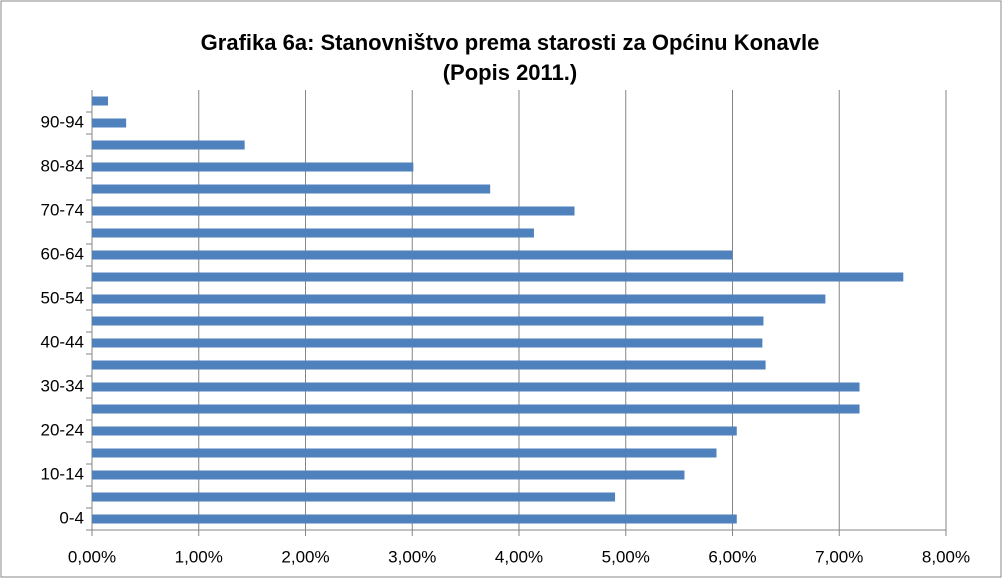 Image resolution: width=1004 pixels, height=580 pixels. Describe the element at coordinates (62, 209) in the screenshot. I see `y-tick-label: 70-74` at that location.